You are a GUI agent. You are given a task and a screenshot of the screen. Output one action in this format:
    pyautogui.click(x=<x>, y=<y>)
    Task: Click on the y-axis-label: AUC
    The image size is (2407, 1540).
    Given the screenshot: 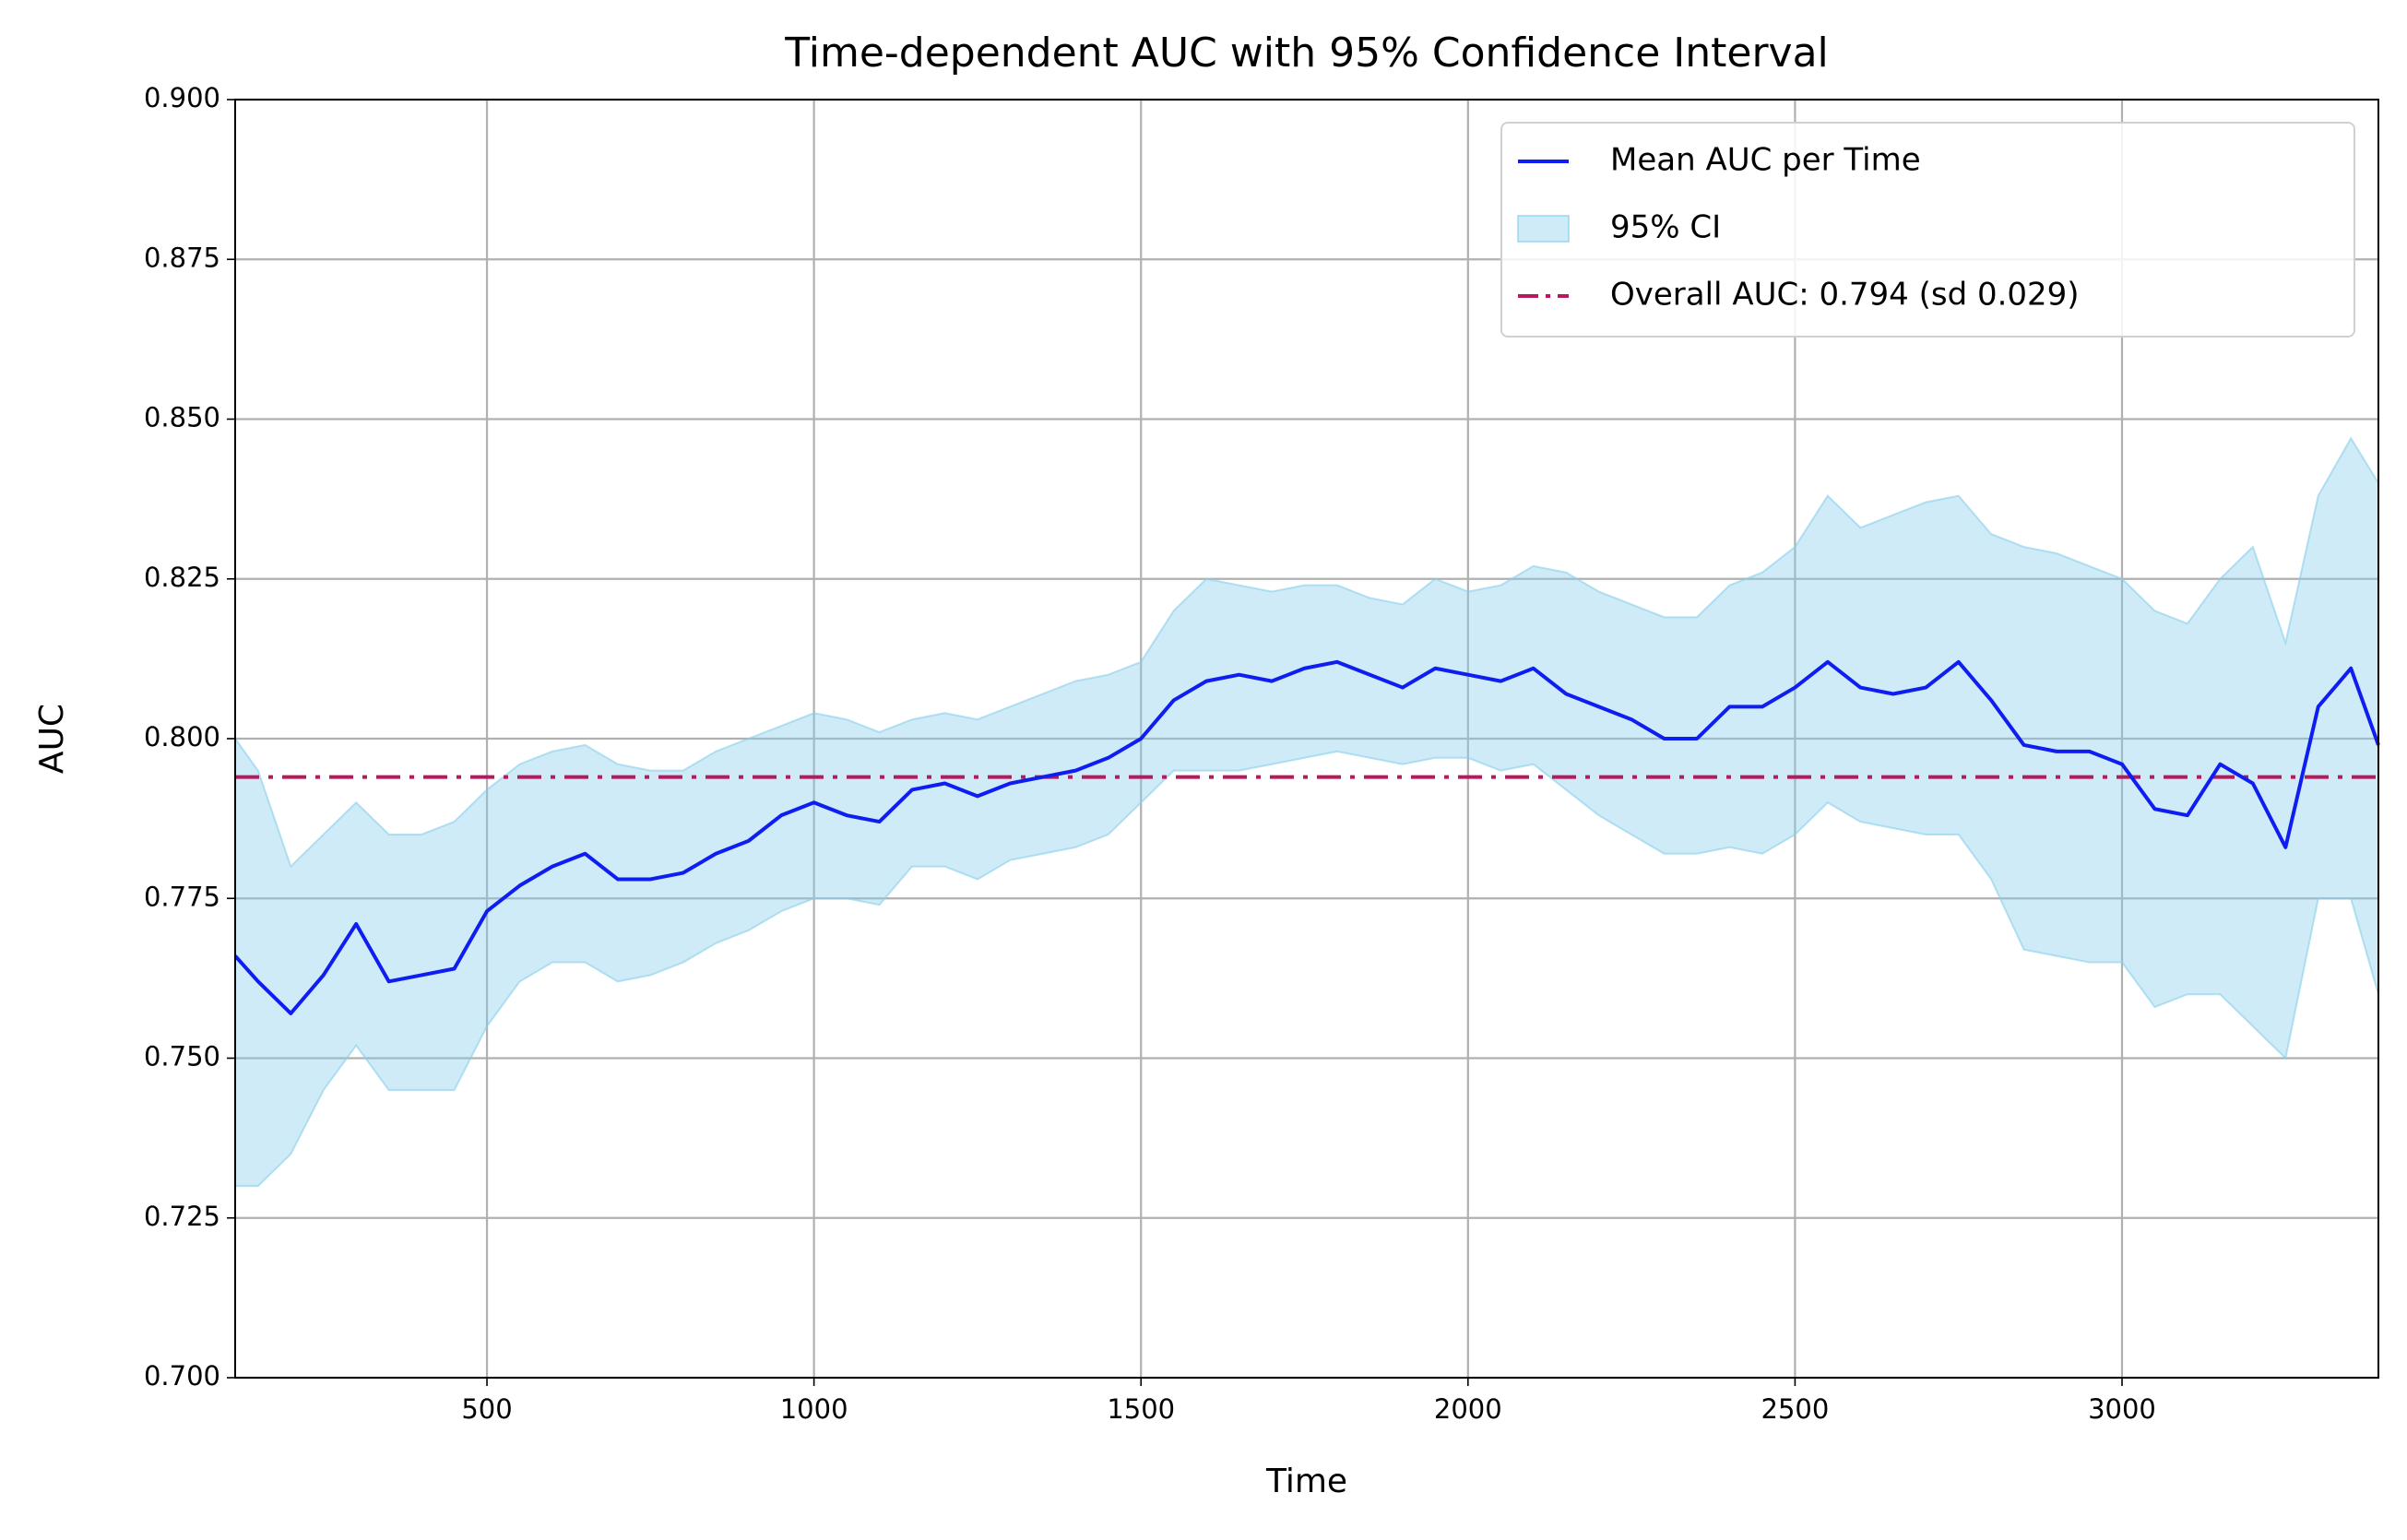 What is the action you would take?
    pyautogui.click(x=52, y=739)
    